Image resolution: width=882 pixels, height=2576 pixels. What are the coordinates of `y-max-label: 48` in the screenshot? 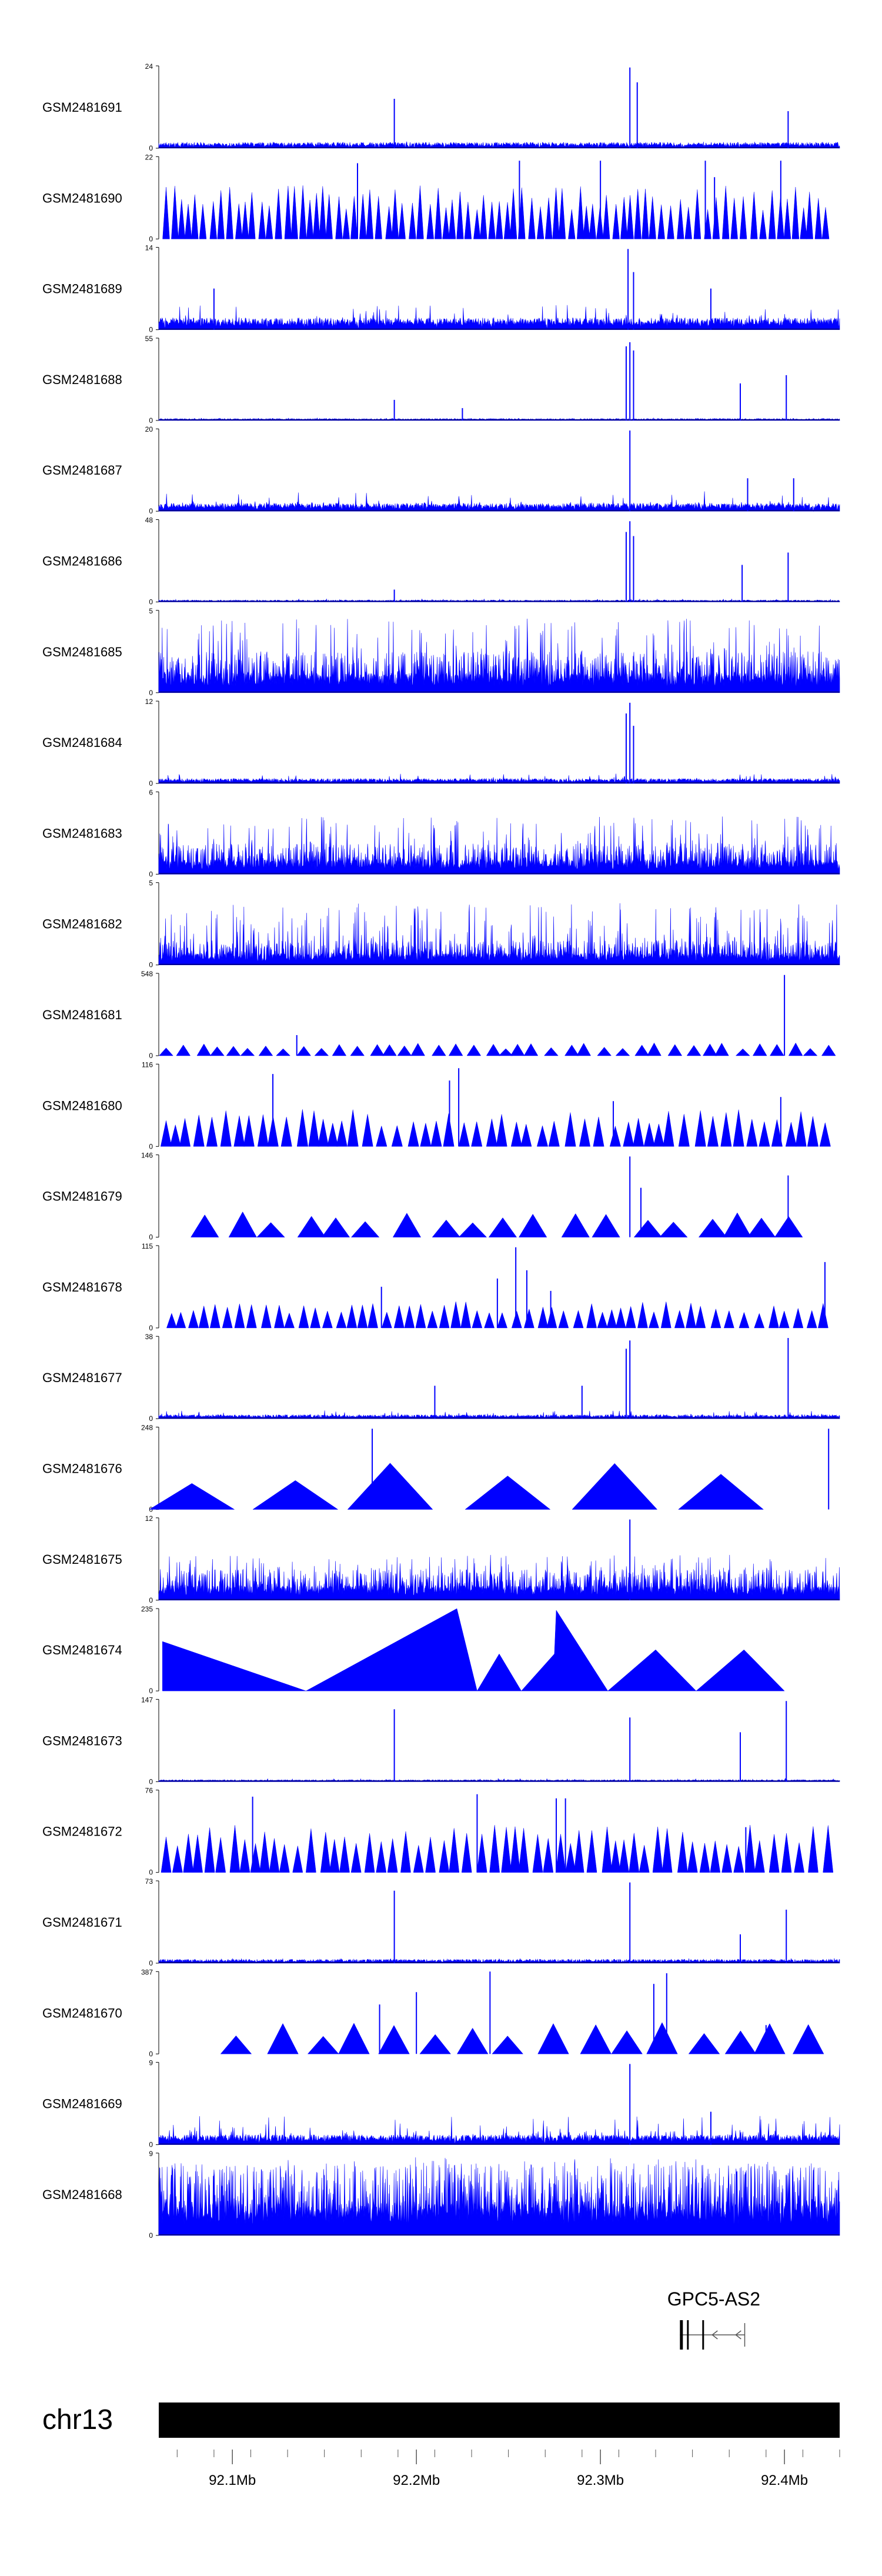 It's located at (149, 520).